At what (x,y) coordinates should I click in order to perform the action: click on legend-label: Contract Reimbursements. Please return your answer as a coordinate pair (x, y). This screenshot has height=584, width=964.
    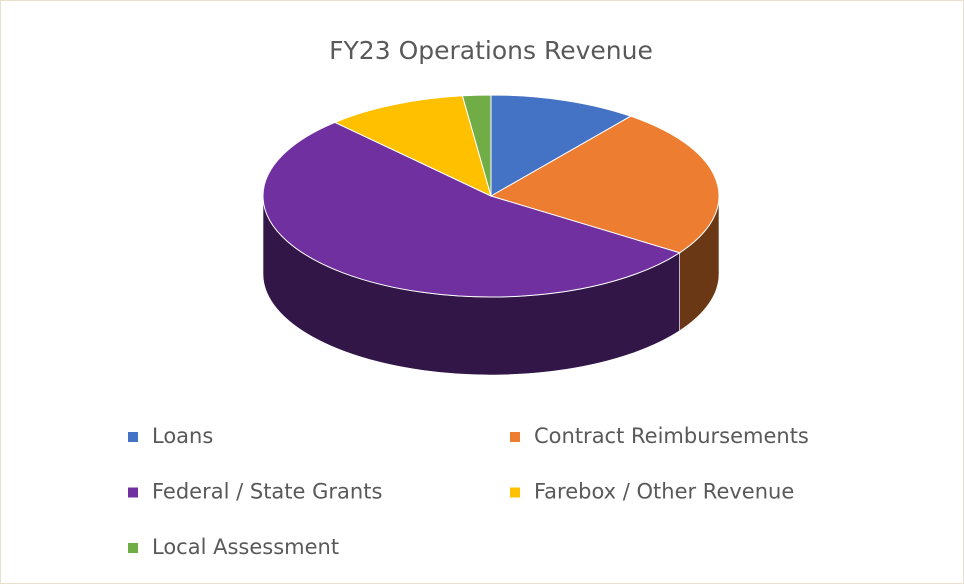
    Looking at the image, I should click on (671, 436).